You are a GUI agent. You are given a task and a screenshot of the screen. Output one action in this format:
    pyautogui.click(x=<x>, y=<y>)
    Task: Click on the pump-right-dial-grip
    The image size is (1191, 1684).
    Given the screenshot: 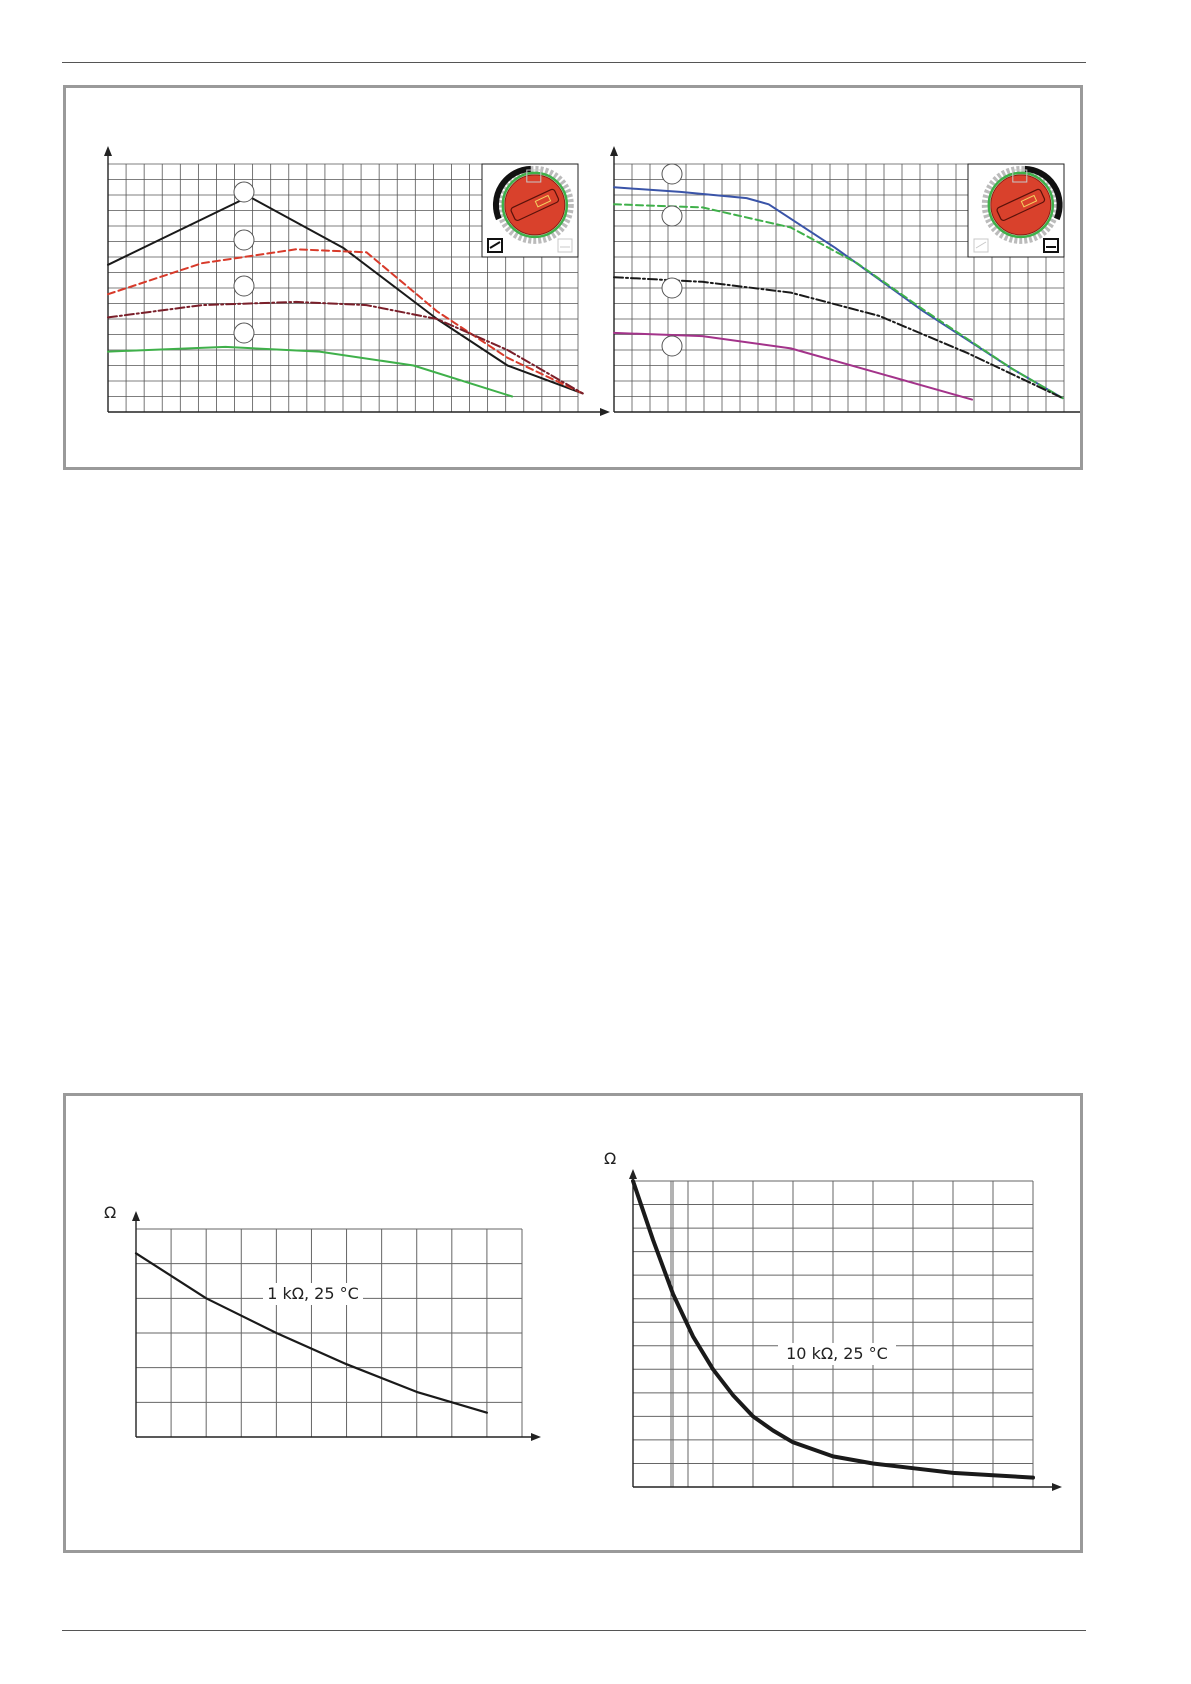 What is the action you would take?
    pyautogui.click(x=1021, y=205)
    